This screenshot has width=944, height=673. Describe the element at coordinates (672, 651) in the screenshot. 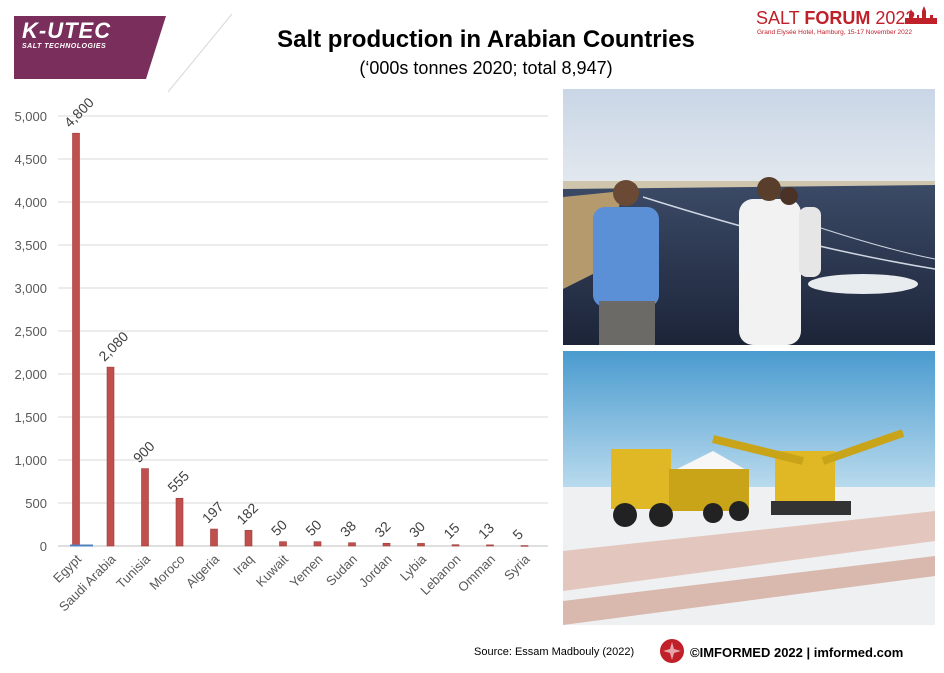

I see `imformed-logo-icon` at that location.